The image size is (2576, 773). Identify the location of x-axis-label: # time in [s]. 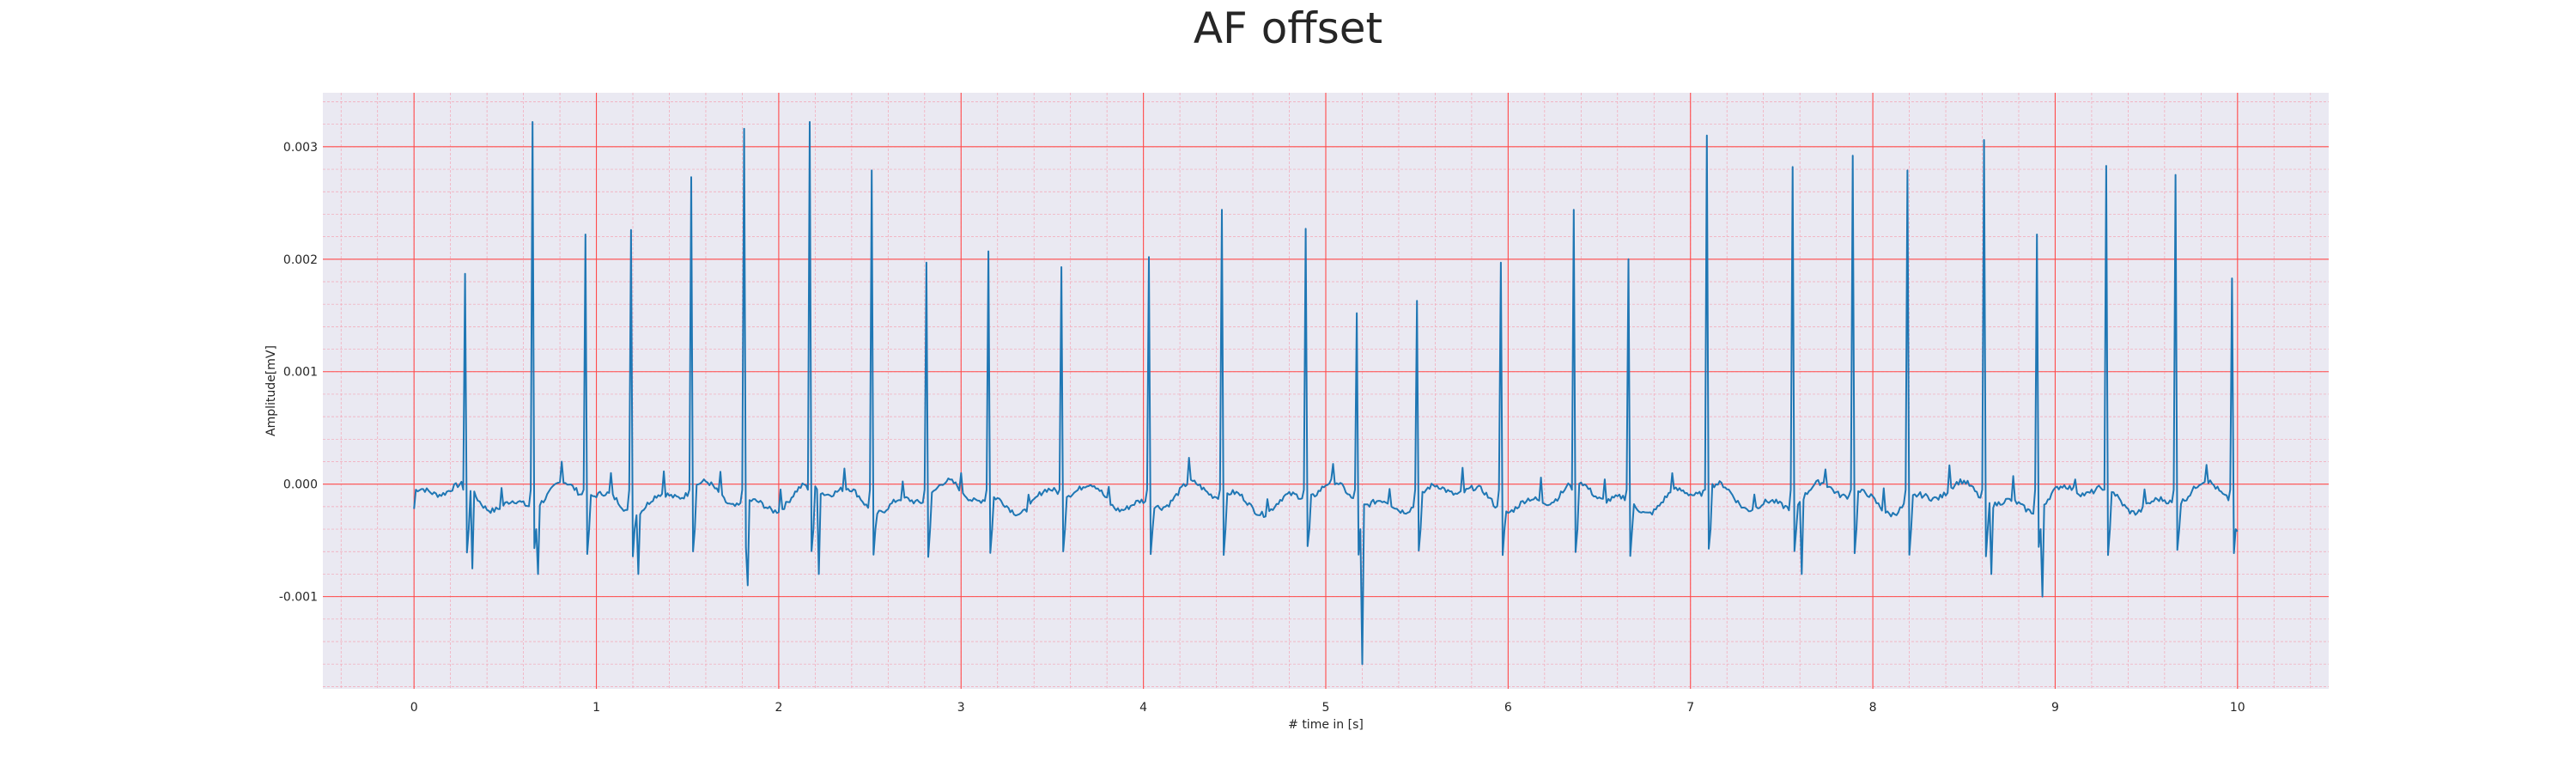
(1326, 725).